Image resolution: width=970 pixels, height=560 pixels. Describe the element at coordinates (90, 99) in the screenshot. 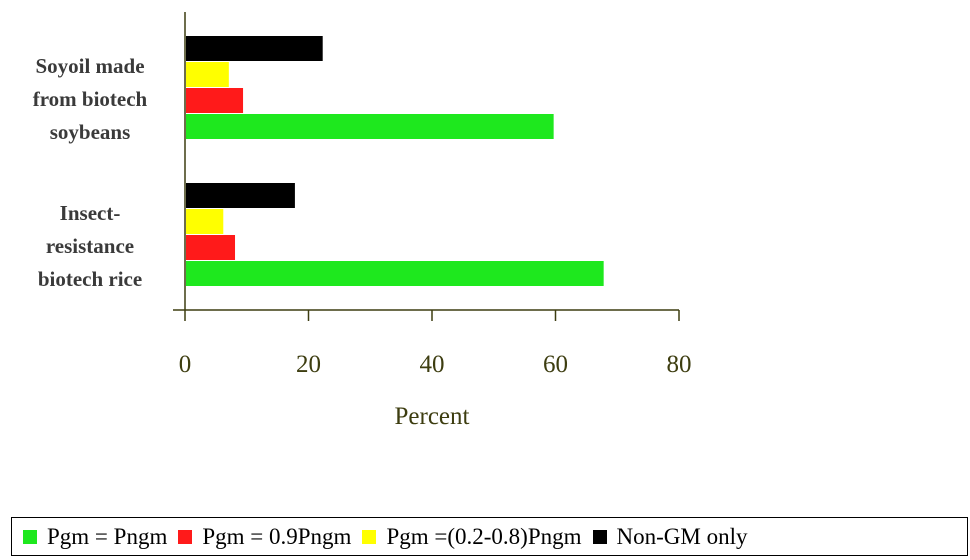

I see `category-label: from biotech` at that location.